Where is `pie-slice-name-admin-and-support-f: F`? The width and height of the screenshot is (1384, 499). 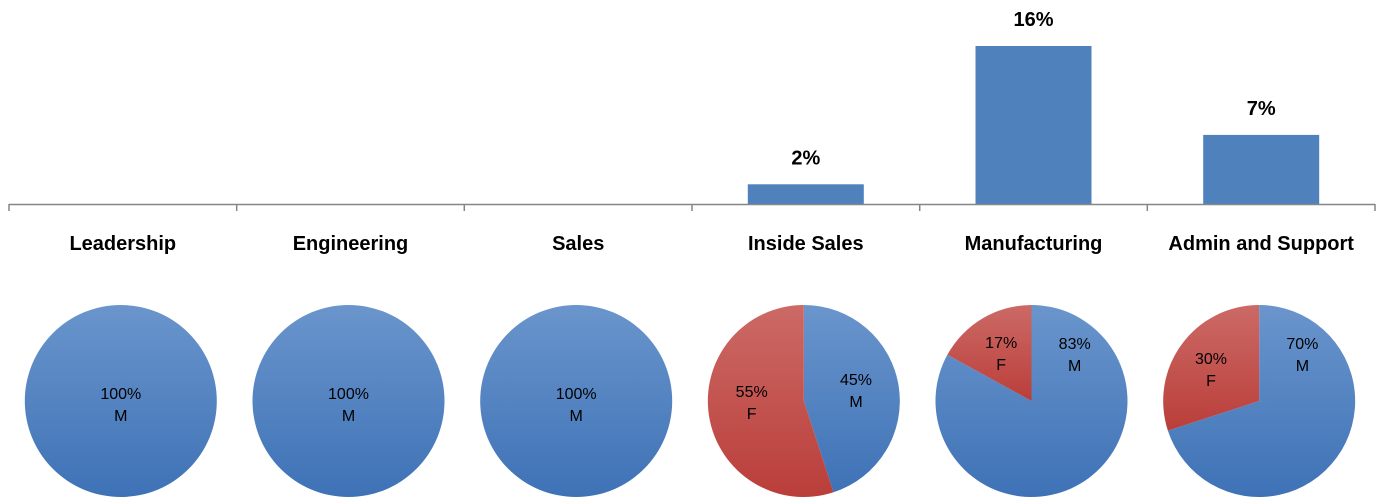 pie-slice-name-admin-and-support-f: F is located at coordinates (1211, 381).